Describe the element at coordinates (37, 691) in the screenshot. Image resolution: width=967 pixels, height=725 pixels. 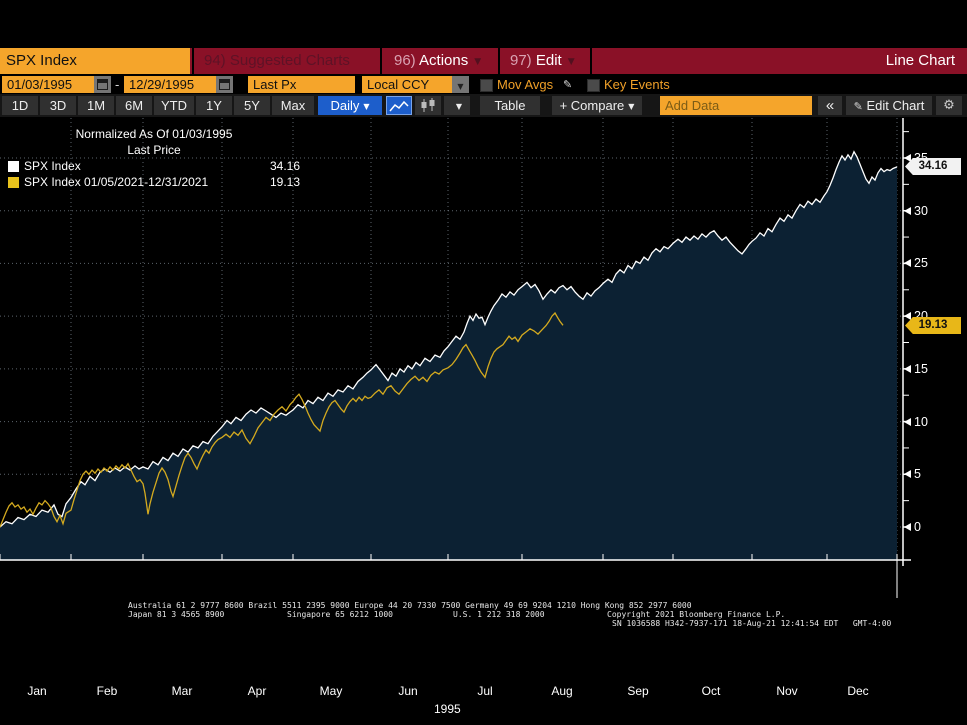
I see `x-axis-month-label: Jan` at that location.